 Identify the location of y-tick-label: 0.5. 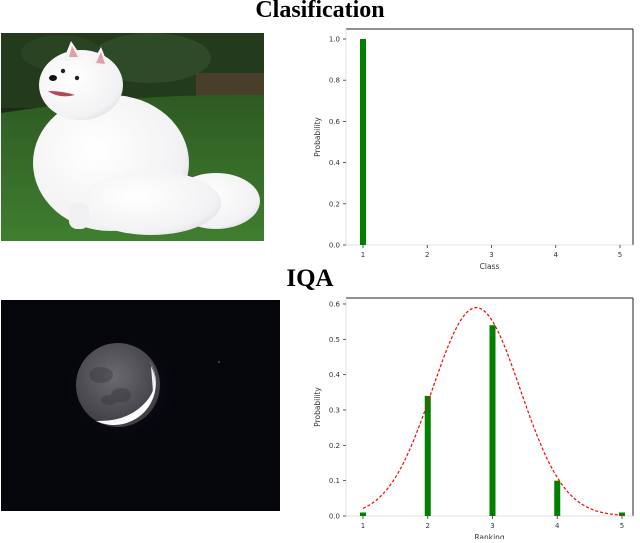
(334, 340).